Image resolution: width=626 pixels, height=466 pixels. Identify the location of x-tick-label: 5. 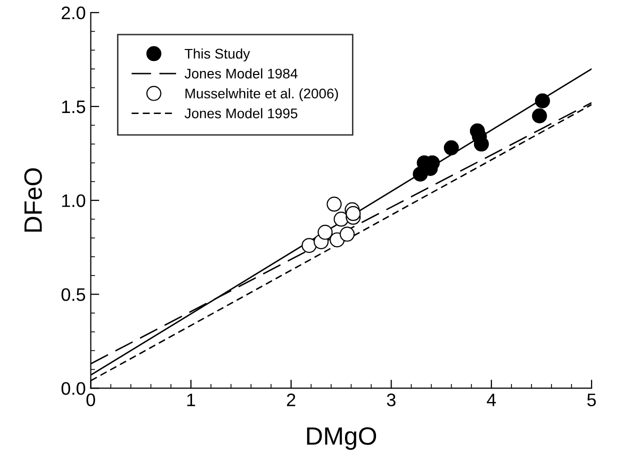
(591, 400).